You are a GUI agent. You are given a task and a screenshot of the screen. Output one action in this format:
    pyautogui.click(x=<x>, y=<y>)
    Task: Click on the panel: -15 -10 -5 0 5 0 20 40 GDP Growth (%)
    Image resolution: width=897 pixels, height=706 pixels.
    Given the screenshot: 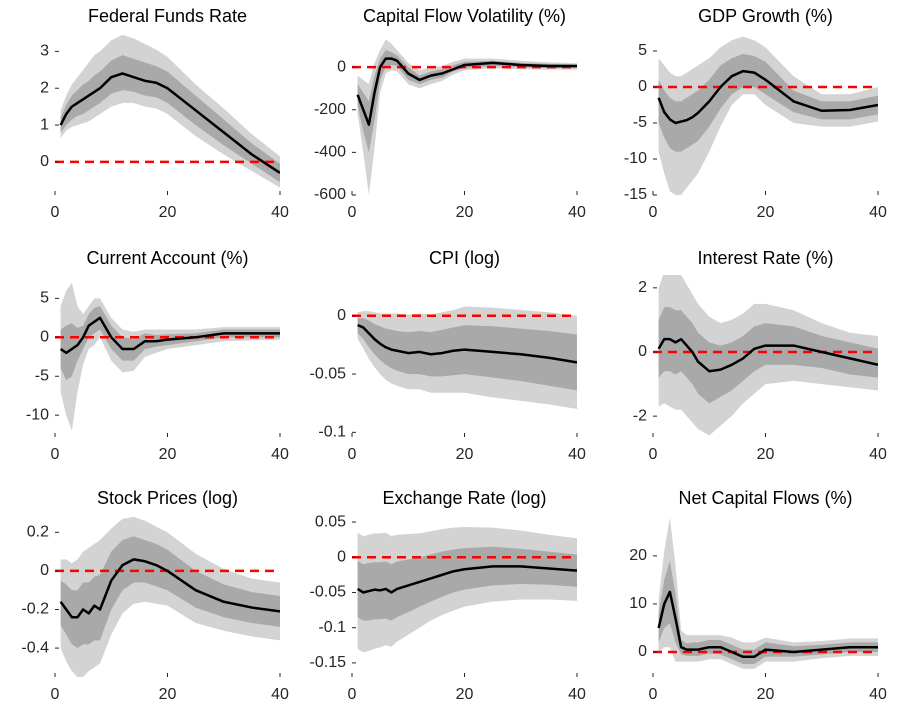 What is the action you would take?
    pyautogui.click(x=755, y=113)
    